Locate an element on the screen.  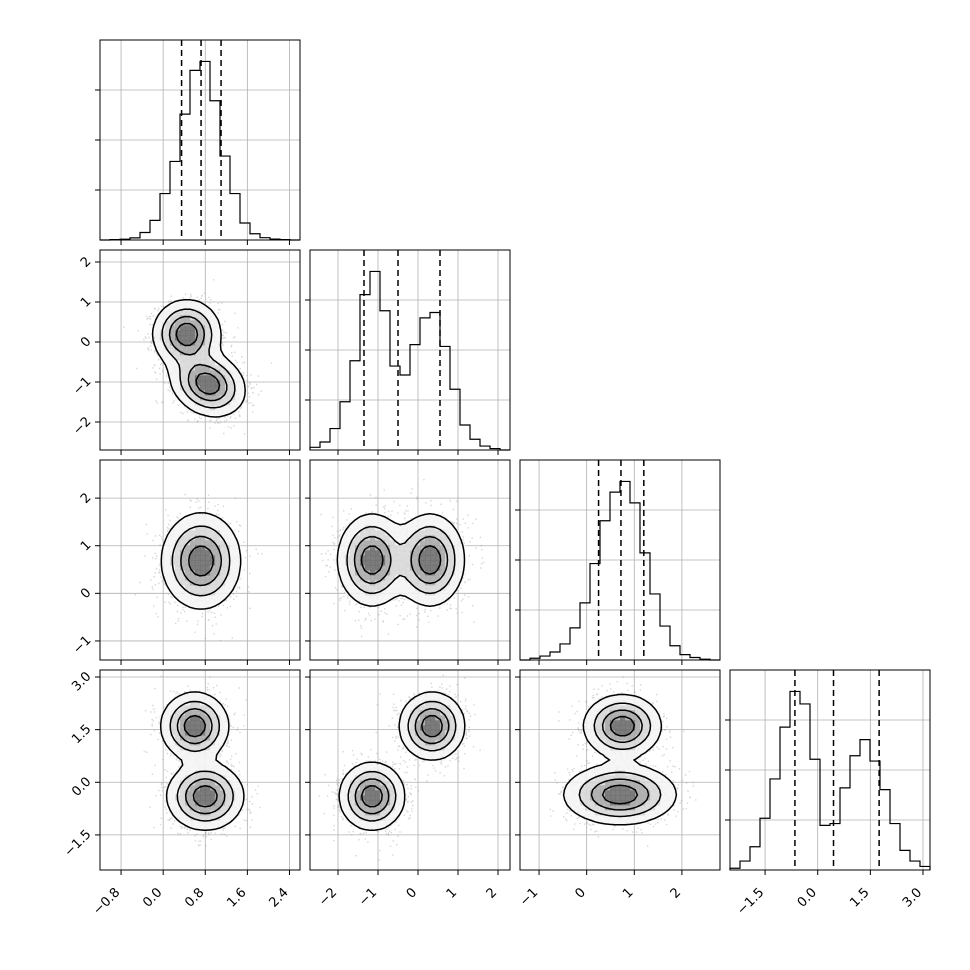
y-tick-label: 0.0 is located at coordinates (81, 787).